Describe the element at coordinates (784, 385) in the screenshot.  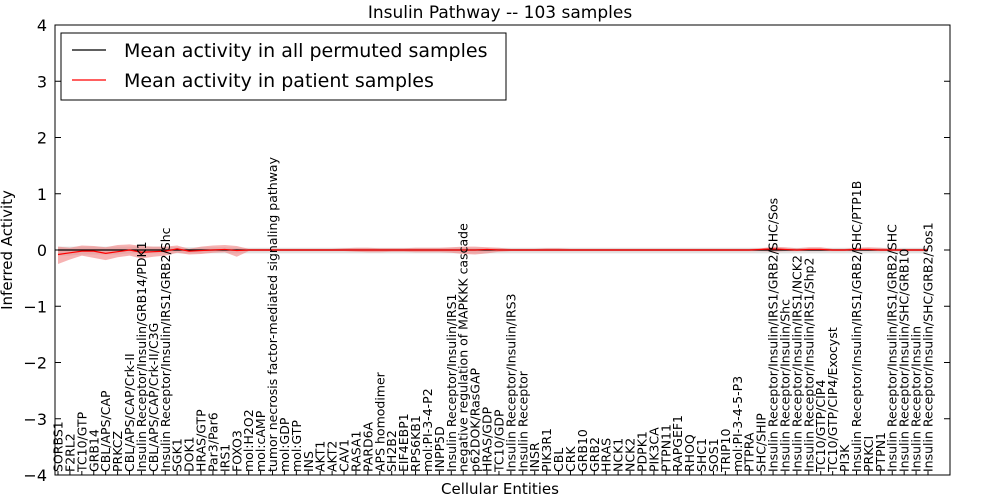
I see `x-tick-label: Insulin Receptor/Insulin/Shc` at that location.